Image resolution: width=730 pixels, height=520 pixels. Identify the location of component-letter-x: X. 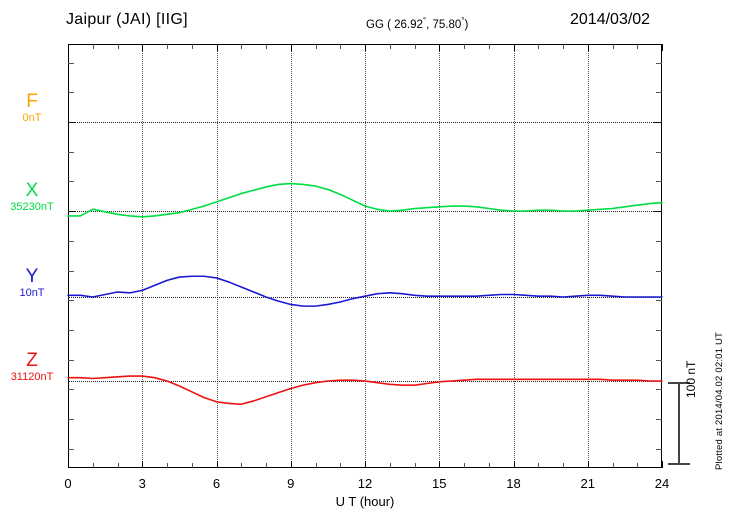
(32, 190).